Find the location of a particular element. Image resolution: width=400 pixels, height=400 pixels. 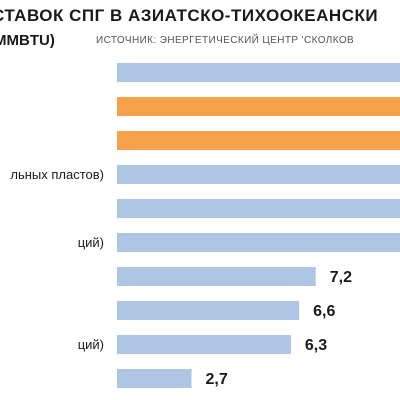

chart-title: СТАВОК СПГ В АЗИАТСКО-ТИХООКЕАНСКИ is located at coordinates (189, 15).